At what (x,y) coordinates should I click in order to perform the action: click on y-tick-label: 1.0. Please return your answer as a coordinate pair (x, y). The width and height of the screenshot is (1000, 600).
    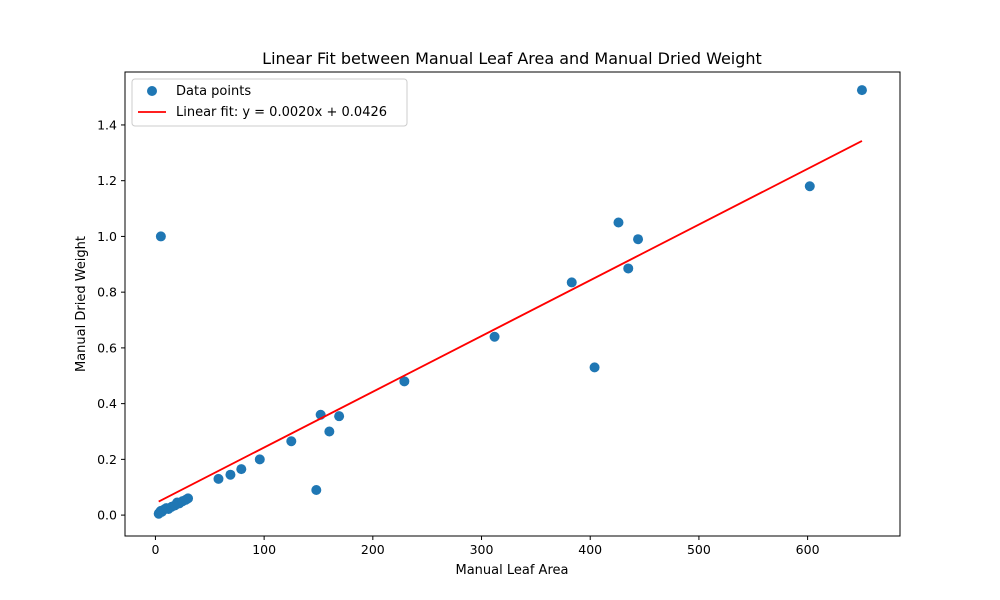
    Looking at the image, I should click on (107, 236).